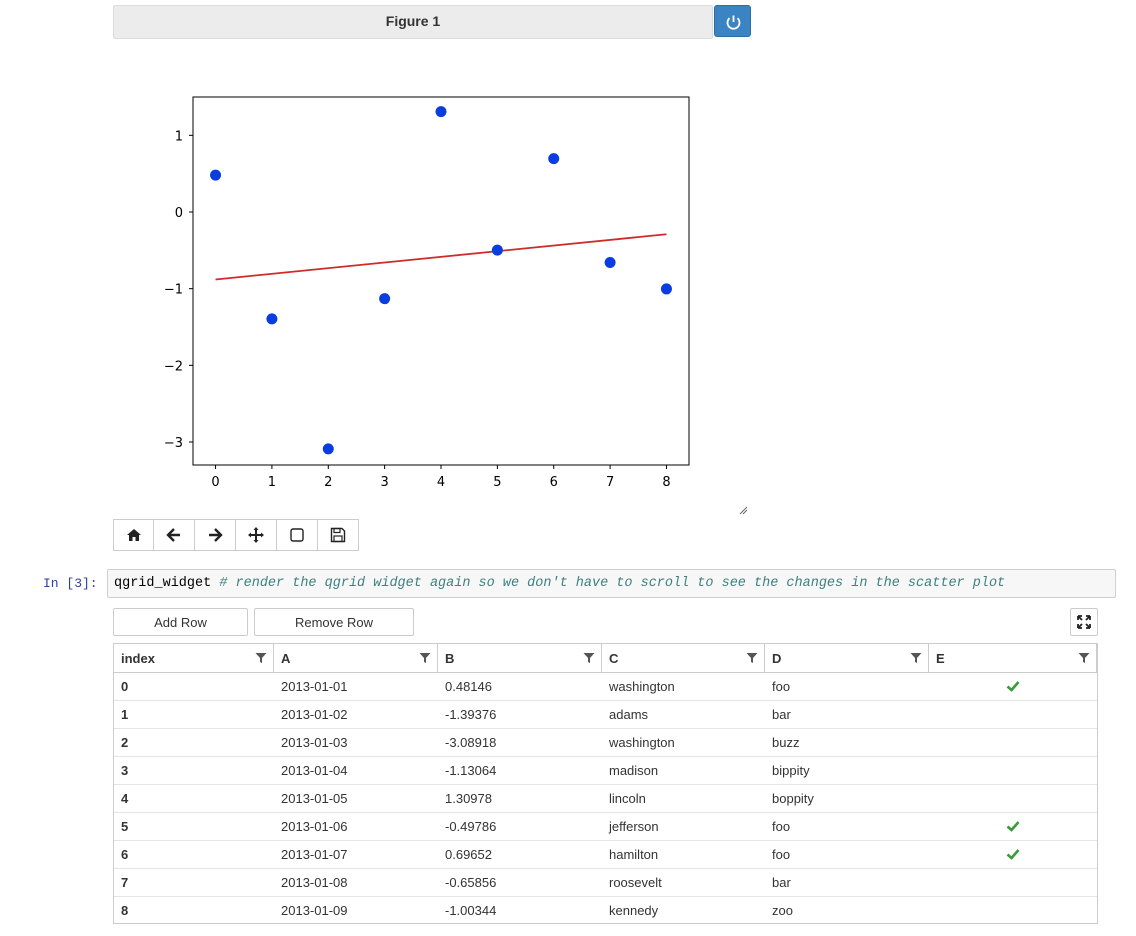 The width and height of the screenshot is (1136, 936). I want to click on zoom-rect-button, so click(297, 535).